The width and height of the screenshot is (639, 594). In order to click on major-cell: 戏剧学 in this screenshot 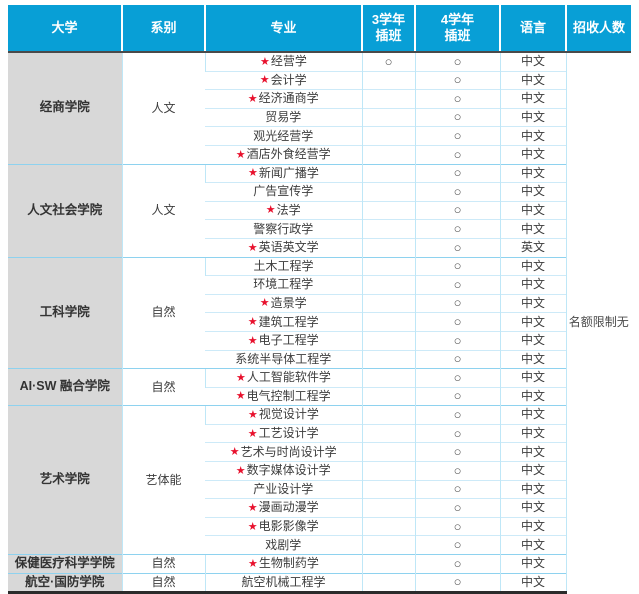, I will do `click(283, 545)`.